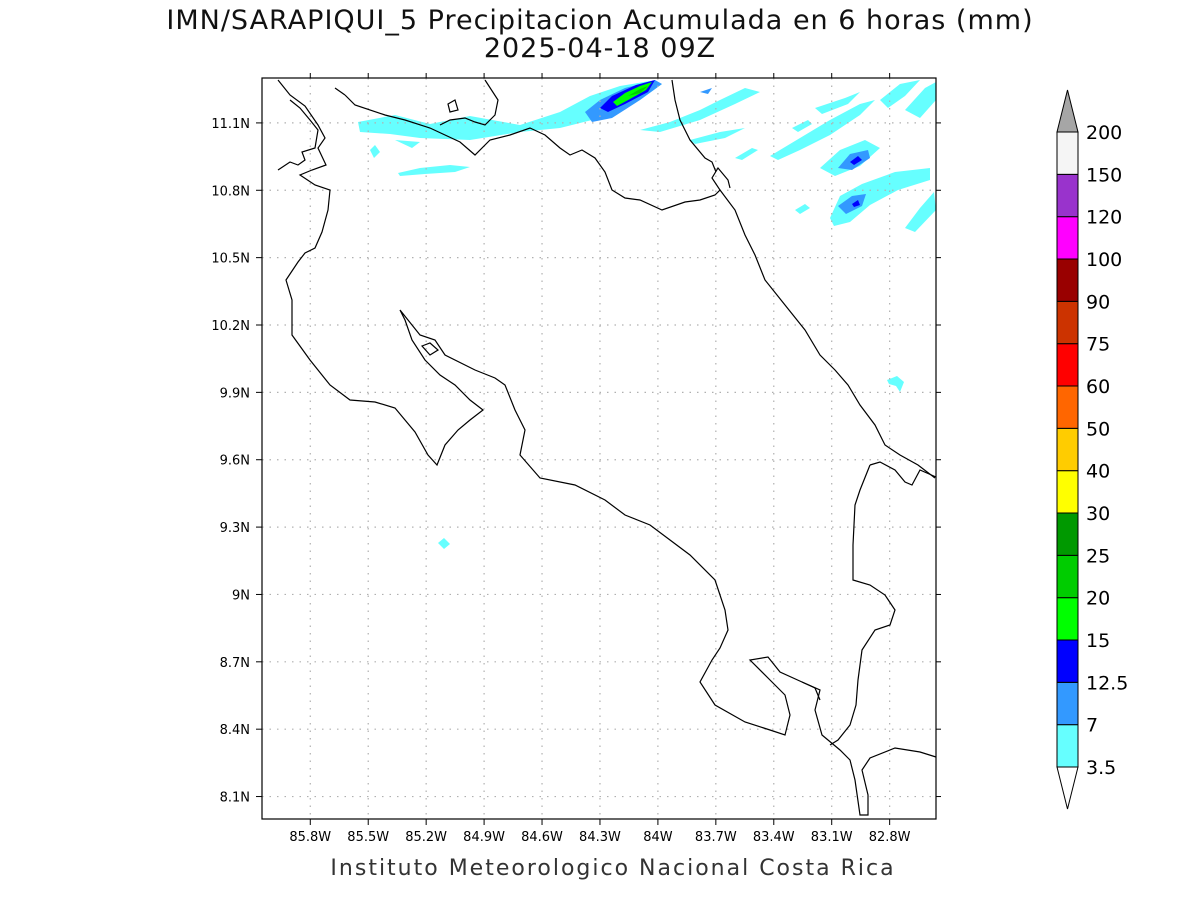 The height and width of the screenshot is (900, 1200). Describe the element at coordinates (1101, 768) in the screenshot. I see `colorbar-label: 3.5` at that location.